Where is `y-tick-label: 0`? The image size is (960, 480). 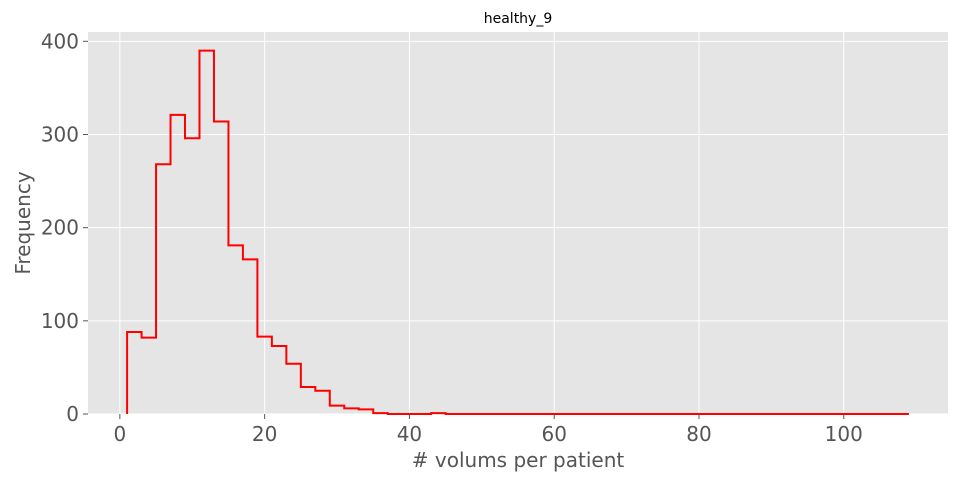
y-tick-label: 0 is located at coordinates (72, 414).